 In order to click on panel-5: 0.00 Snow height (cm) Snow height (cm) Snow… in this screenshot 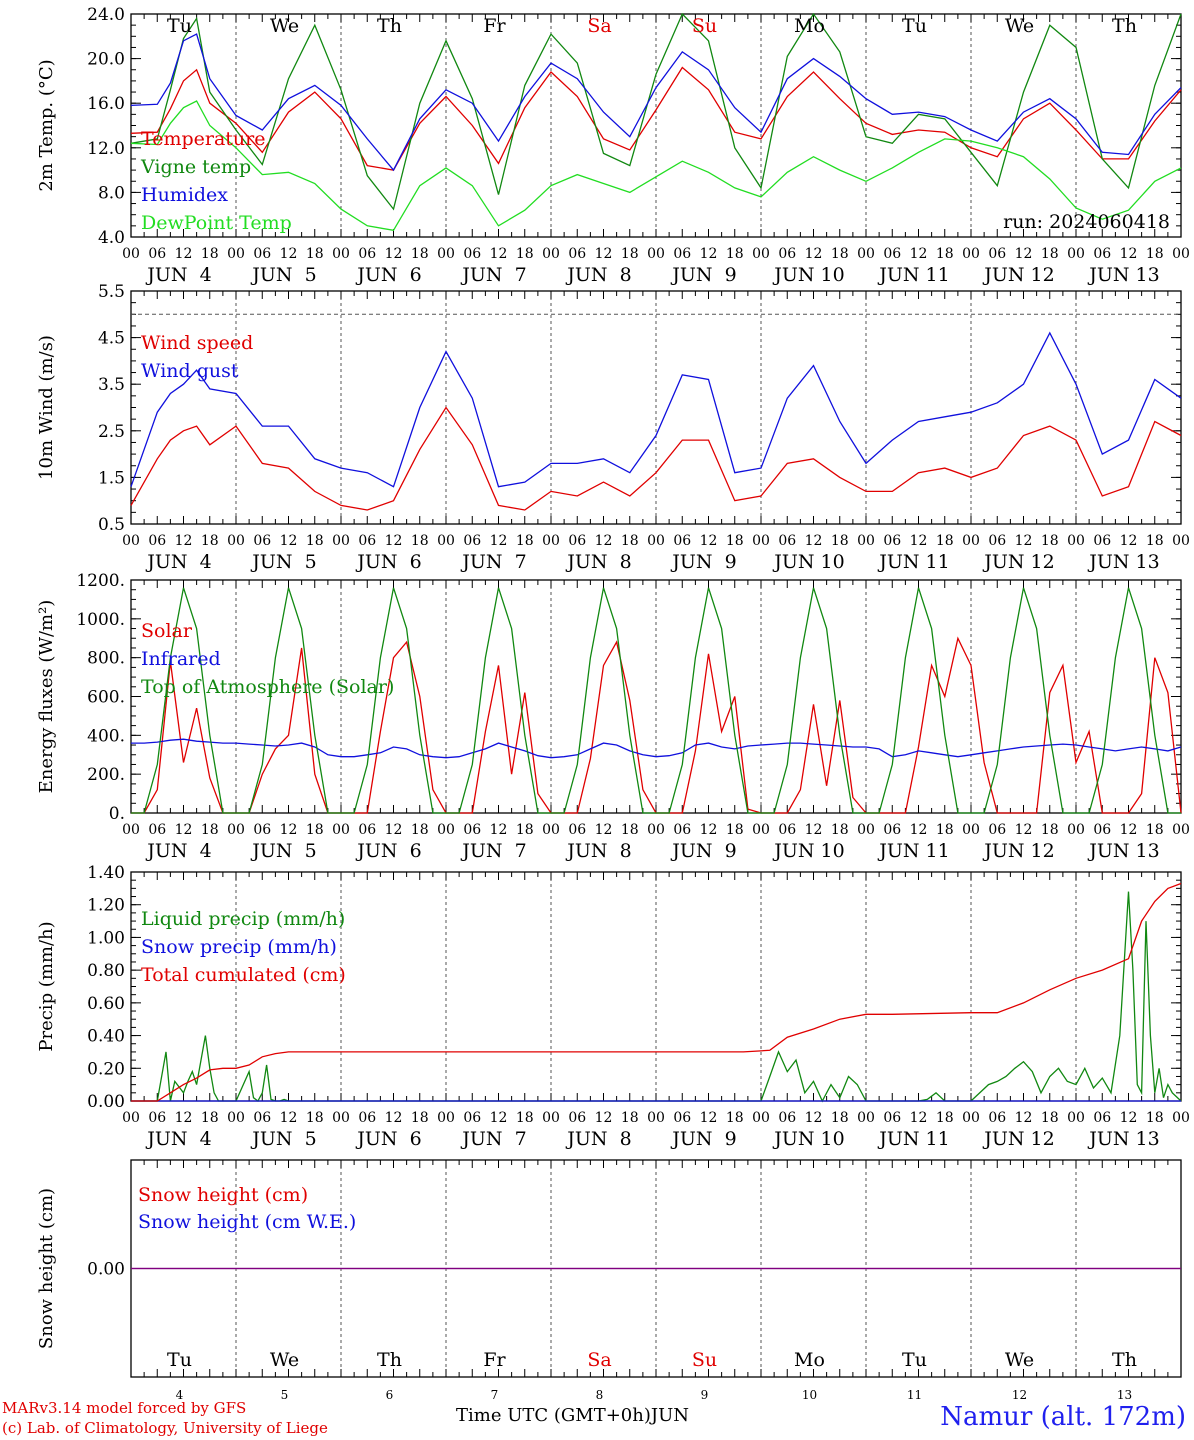, I will do `click(609, 1268)`.